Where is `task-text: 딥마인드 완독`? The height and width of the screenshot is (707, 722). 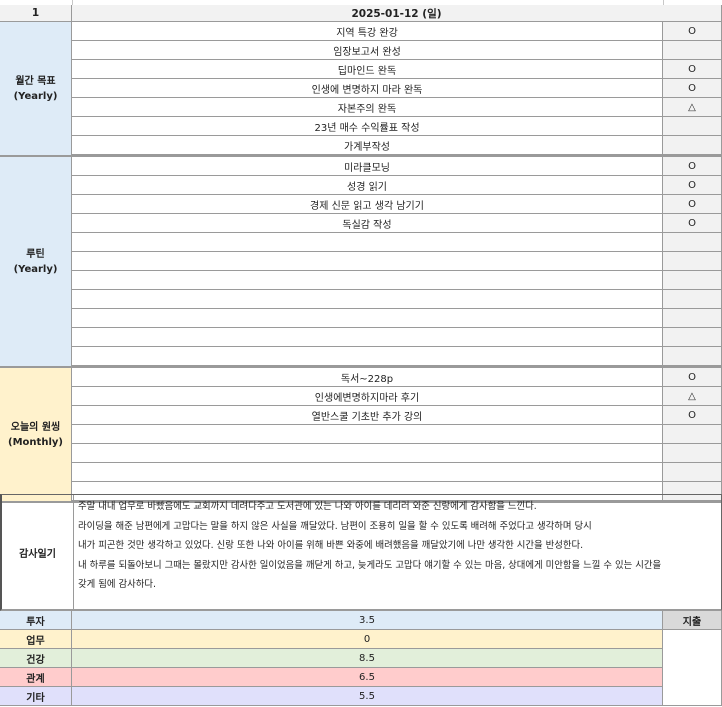 task-text: 딥마인드 완독 is located at coordinates (367, 69).